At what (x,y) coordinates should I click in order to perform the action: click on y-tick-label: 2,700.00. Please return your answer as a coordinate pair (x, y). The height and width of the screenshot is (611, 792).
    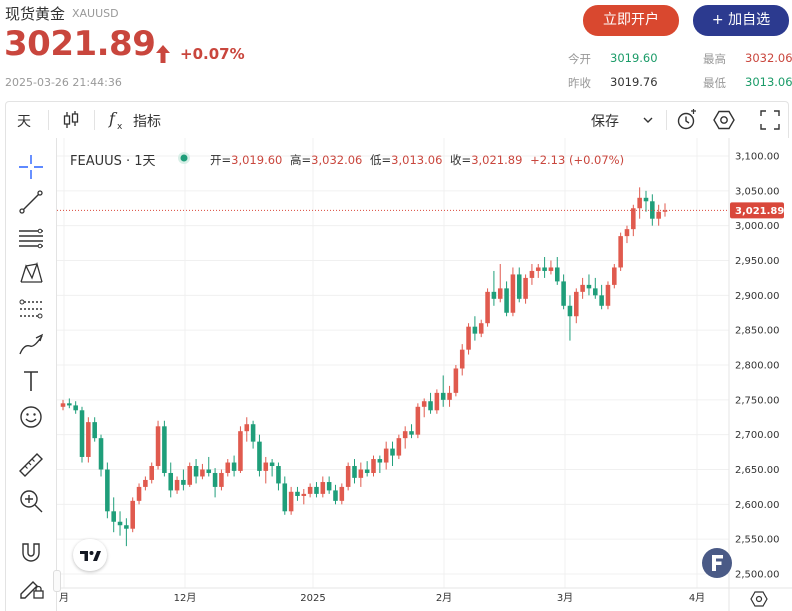
    Looking at the image, I should click on (757, 435).